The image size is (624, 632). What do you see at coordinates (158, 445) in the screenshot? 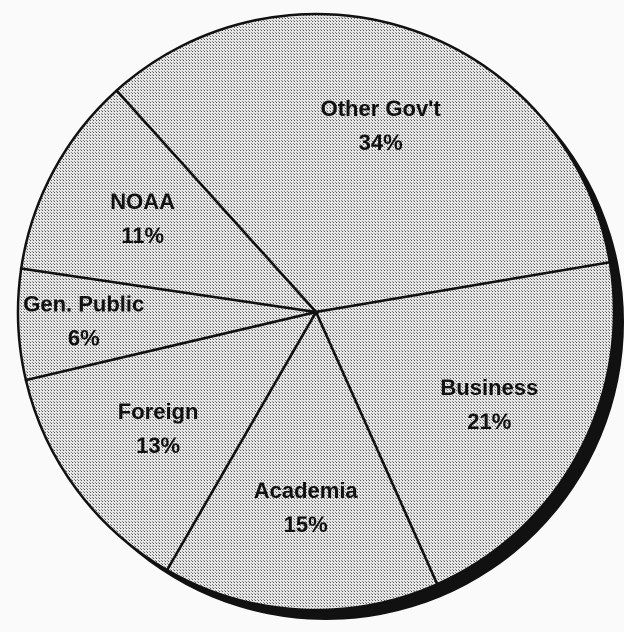
I see `slice-value-label: 13%` at bounding box center [158, 445].